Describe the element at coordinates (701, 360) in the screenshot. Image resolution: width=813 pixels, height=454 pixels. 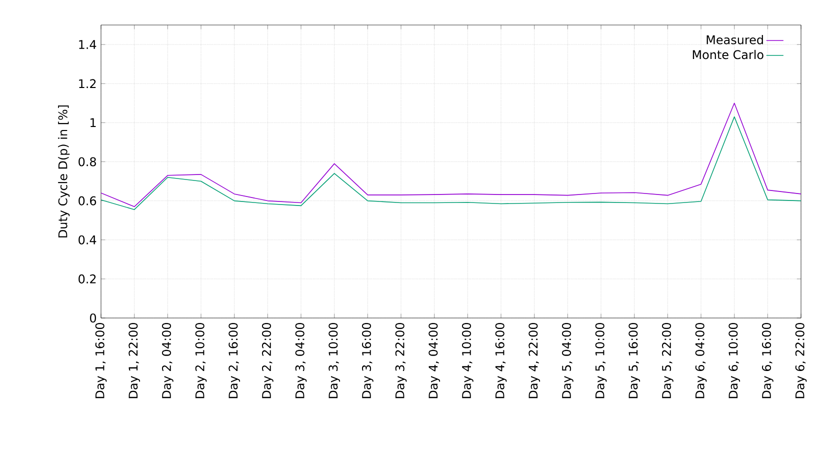
I see `x-tick-label: Day 6, 04:00` at that location.